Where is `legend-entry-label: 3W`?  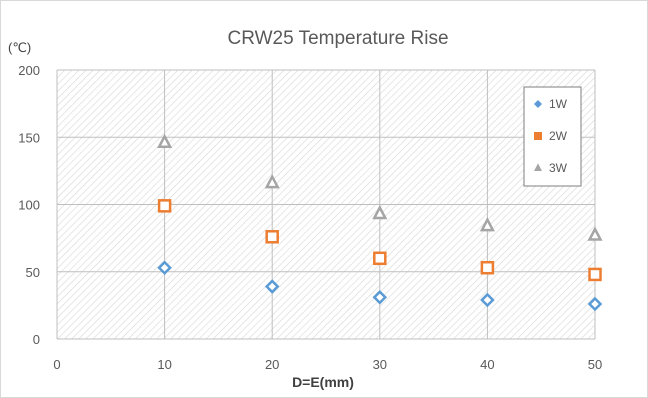
legend-entry-label: 3W is located at coordinates (558, 168).